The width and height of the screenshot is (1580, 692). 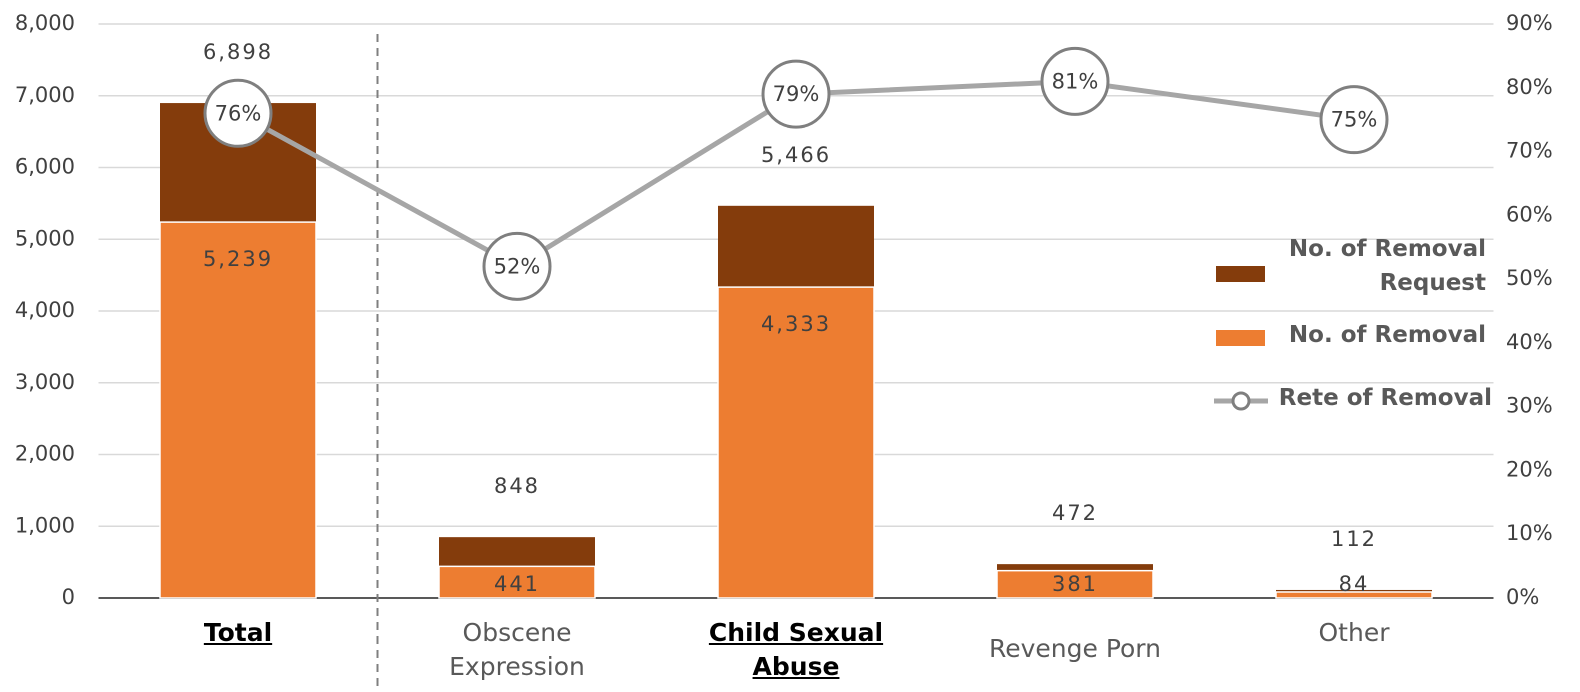 I want to click on y-tick-label: 3,000, so click(x=45, y=382).